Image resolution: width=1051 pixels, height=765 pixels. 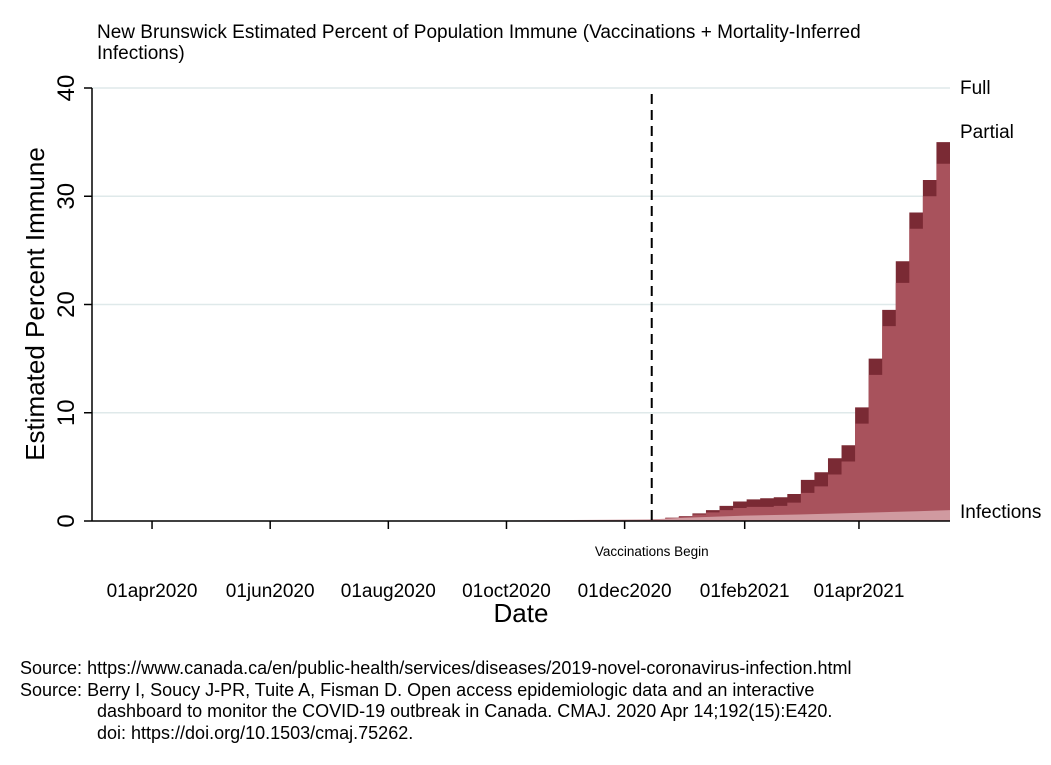 What do you see at coordinates (141, 53) in the screenshot?
I see `chart-title-line-2: Infections)` at bounding box center [141, 53].